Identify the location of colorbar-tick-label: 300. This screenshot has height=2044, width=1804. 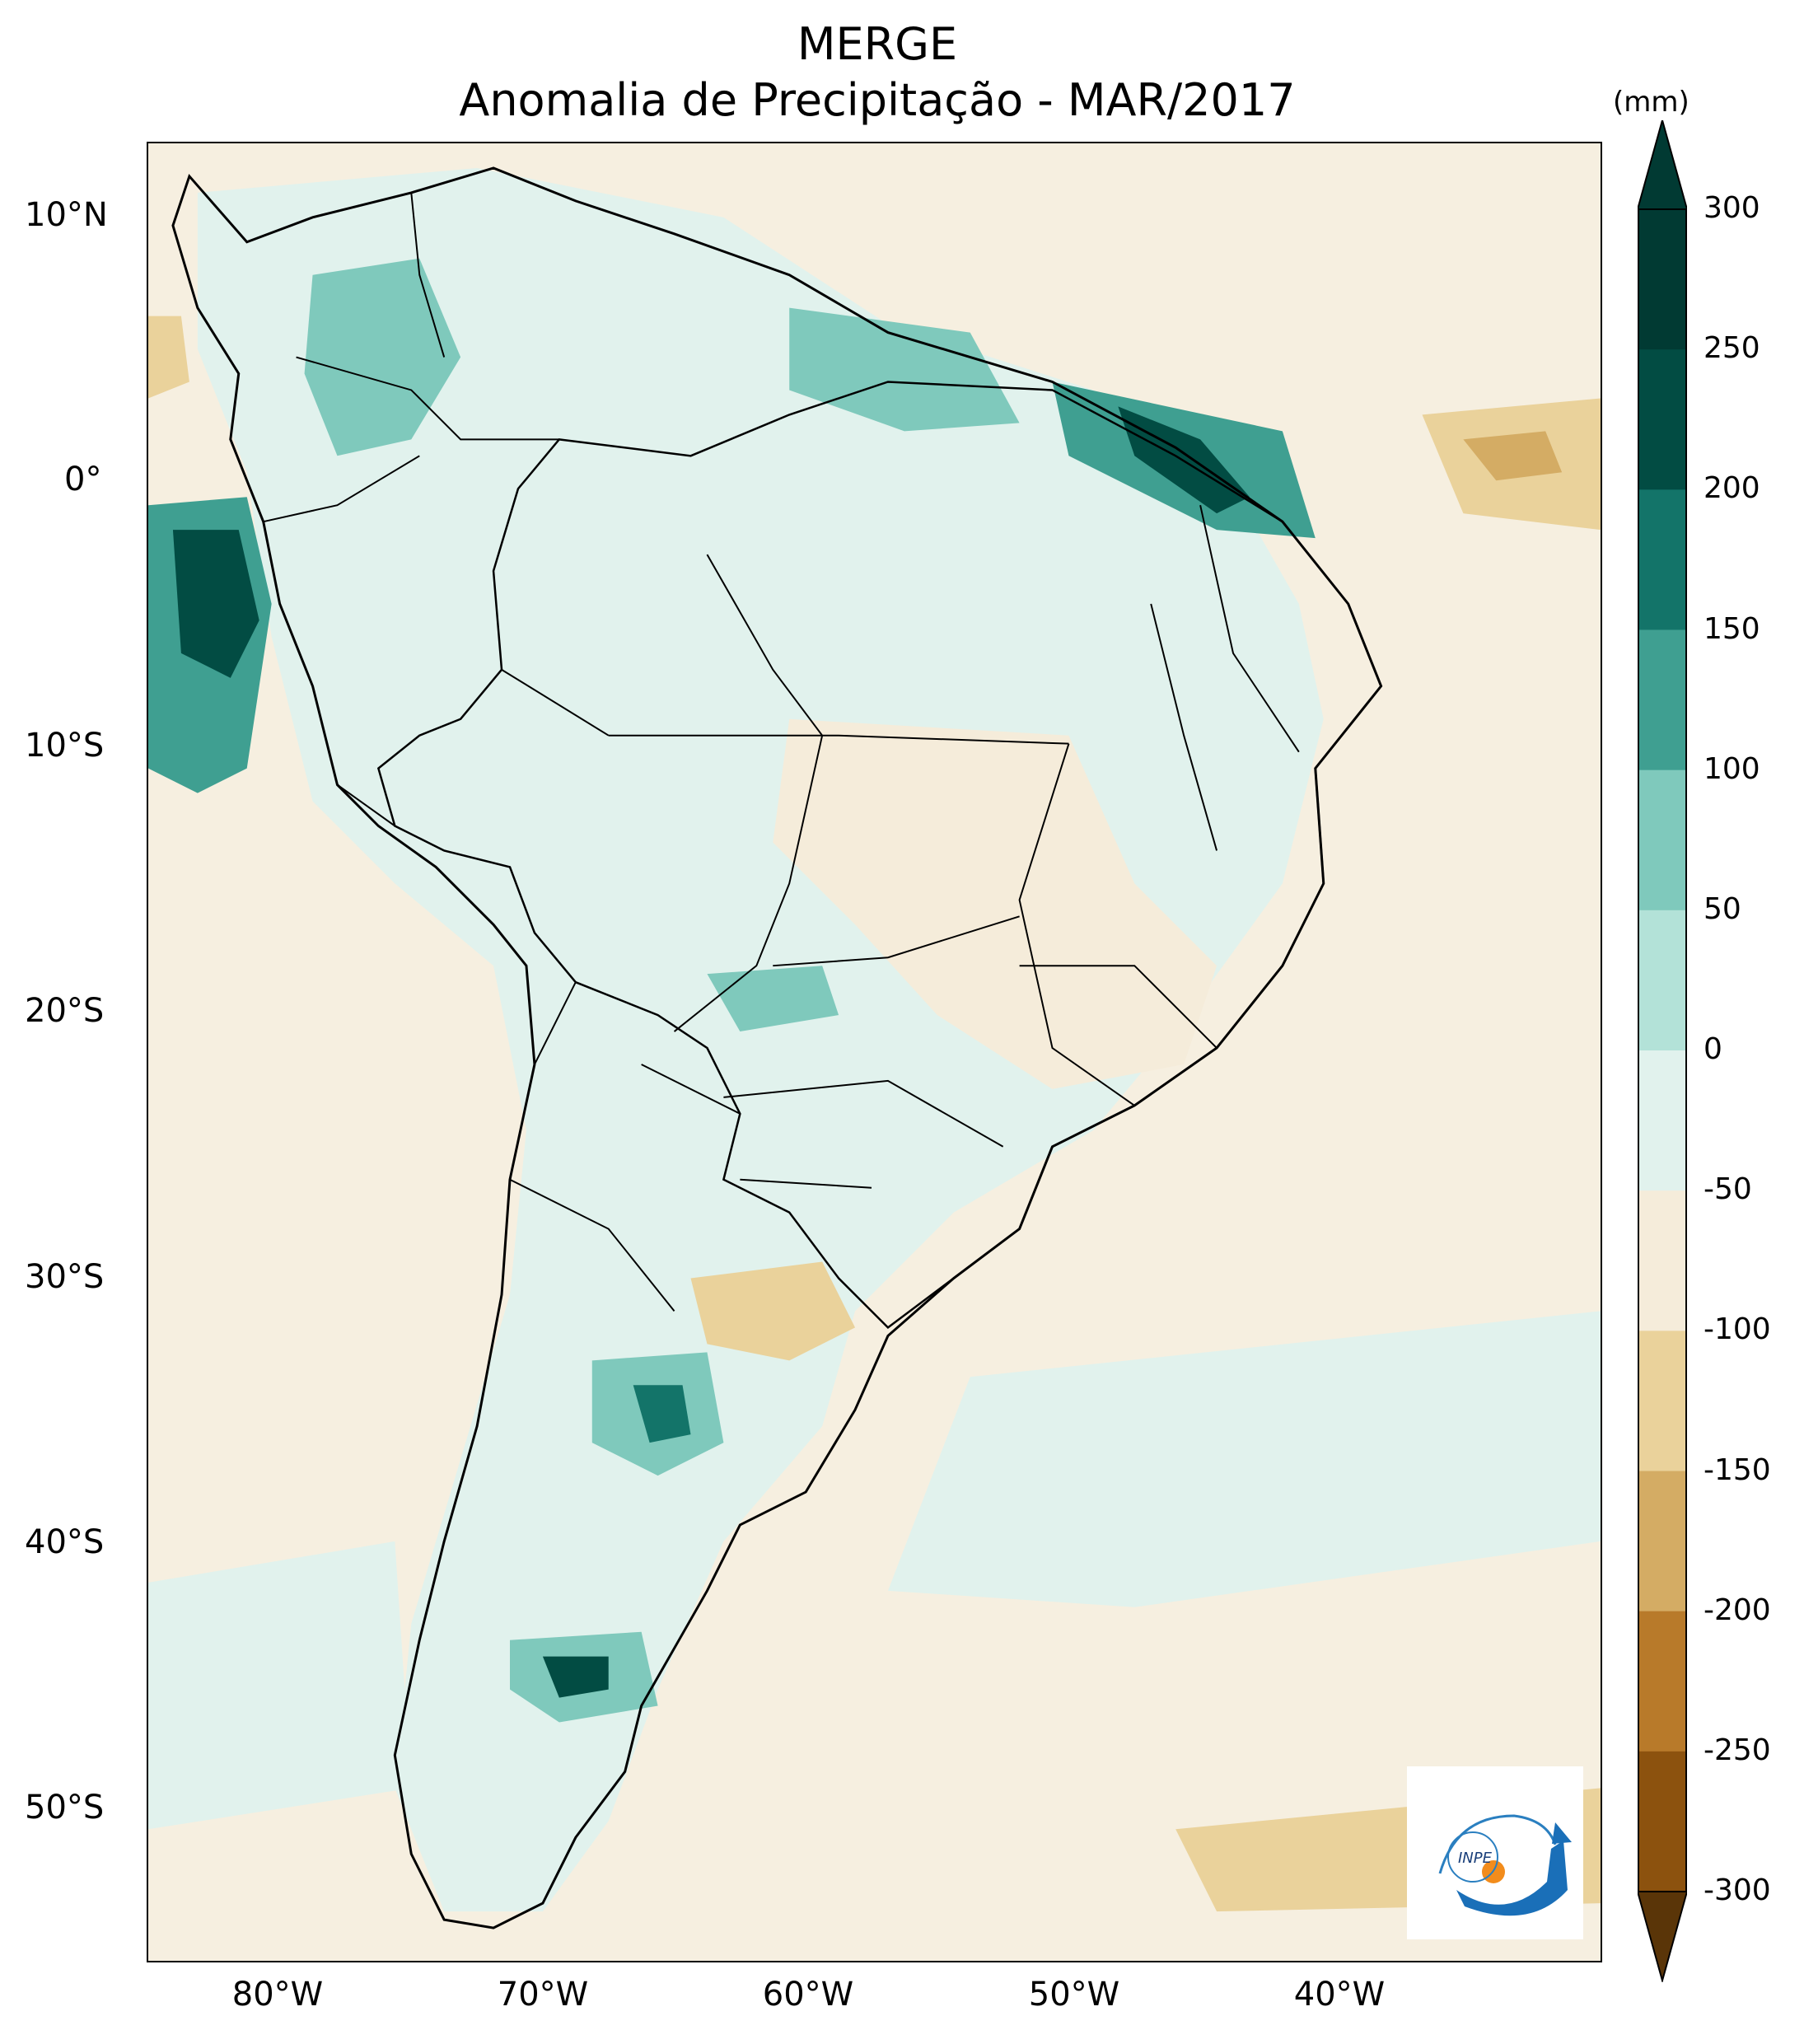
(1732, 208).